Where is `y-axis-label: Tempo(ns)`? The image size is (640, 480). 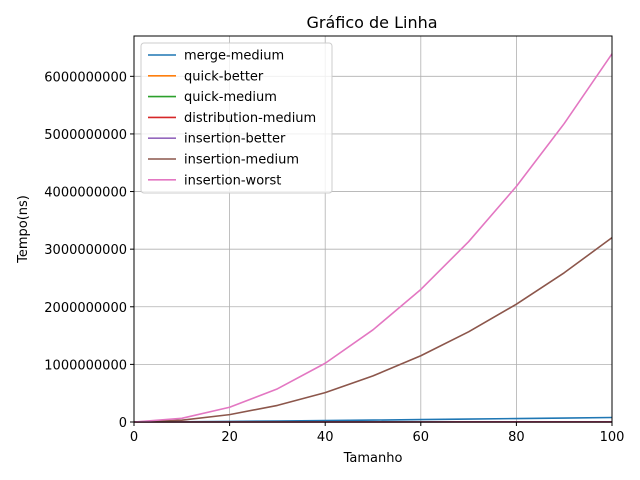 y-axis-label: Tempo(ns) is located at coordinates (23, 229).